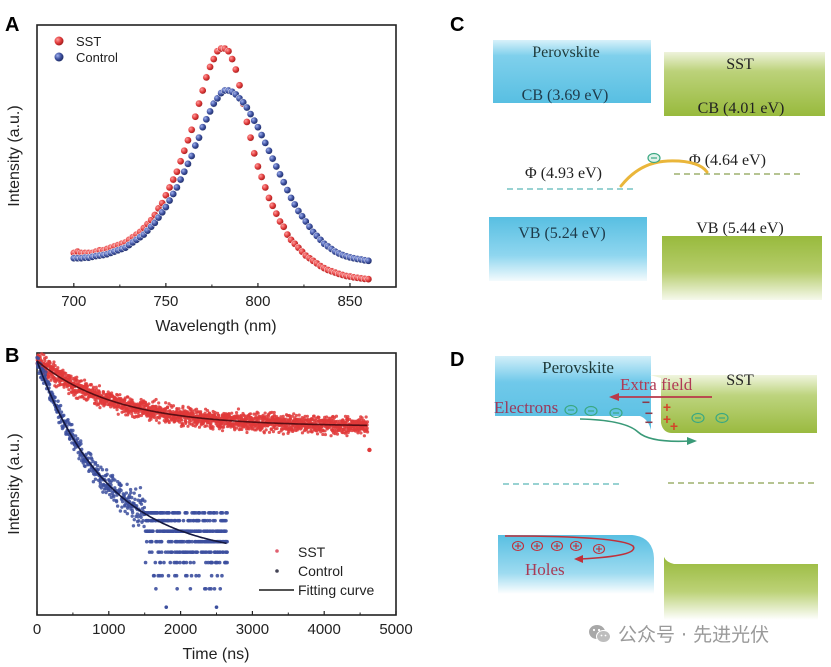  I want to click on y-axis-label: Intensity (a.u.), so click(14, 483).